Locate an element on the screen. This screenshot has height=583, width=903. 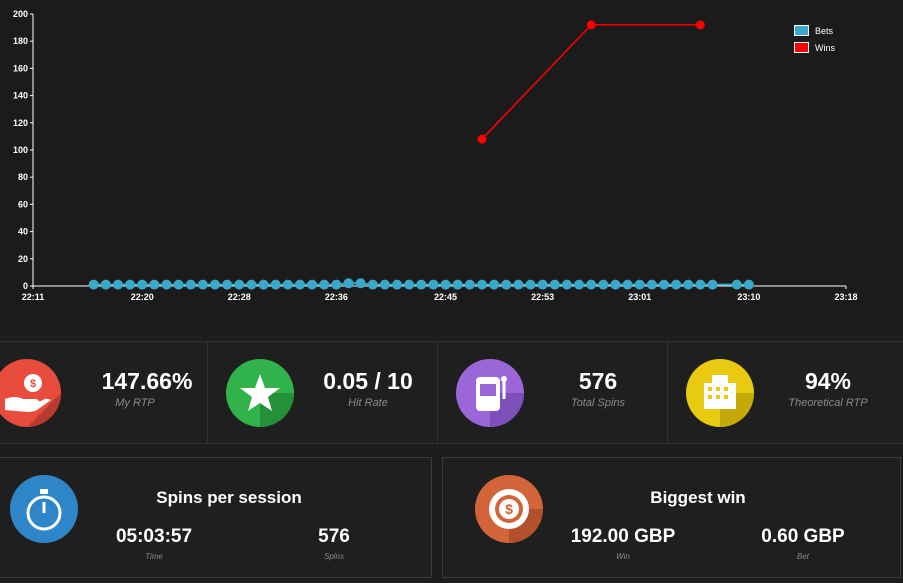
stat-value: 0.05 / 10 is located at coordinates (368, 381).